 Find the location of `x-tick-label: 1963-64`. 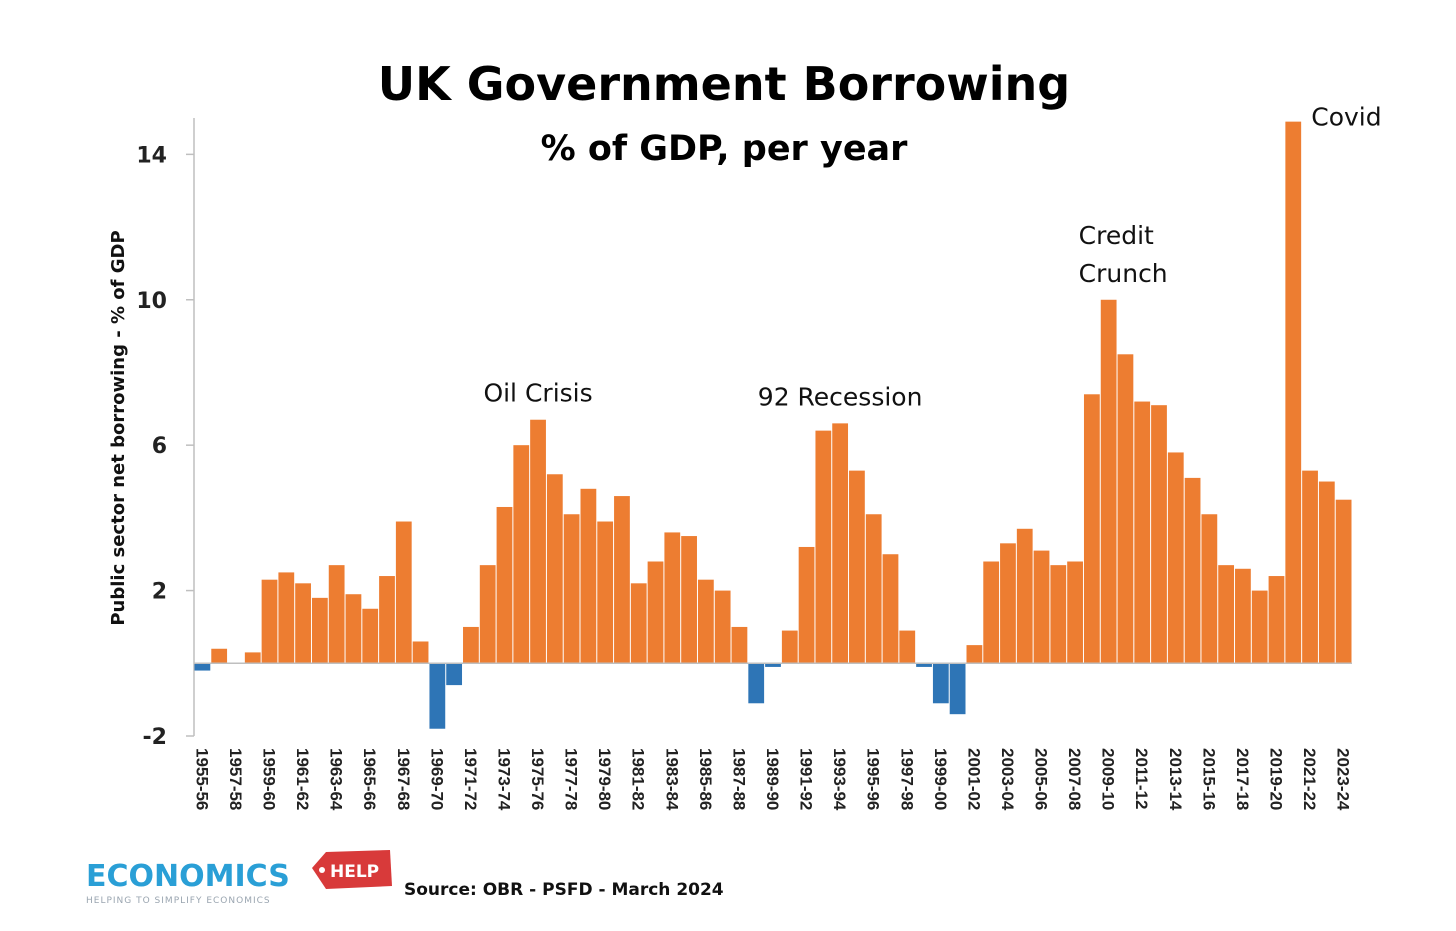

x-tick-label: 1963-64 is located at coordinates (336, 779).